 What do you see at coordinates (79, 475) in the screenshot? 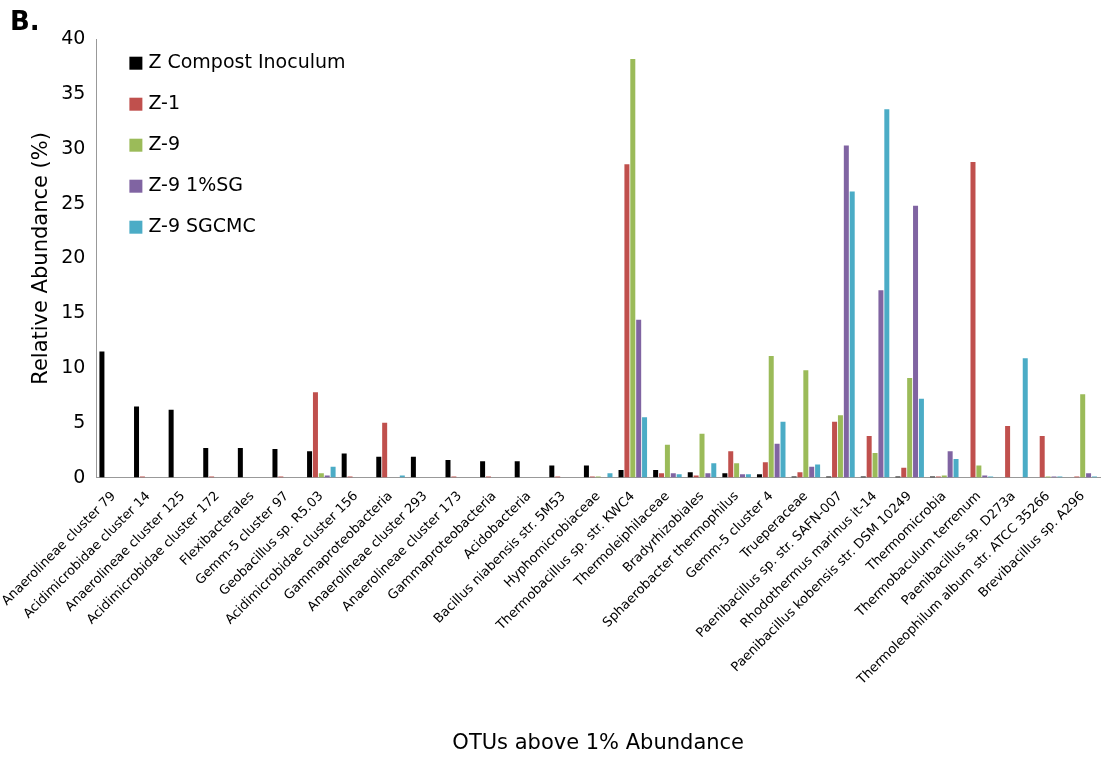
I see `y-tick-label: 0` at bounding box center [79, 475].